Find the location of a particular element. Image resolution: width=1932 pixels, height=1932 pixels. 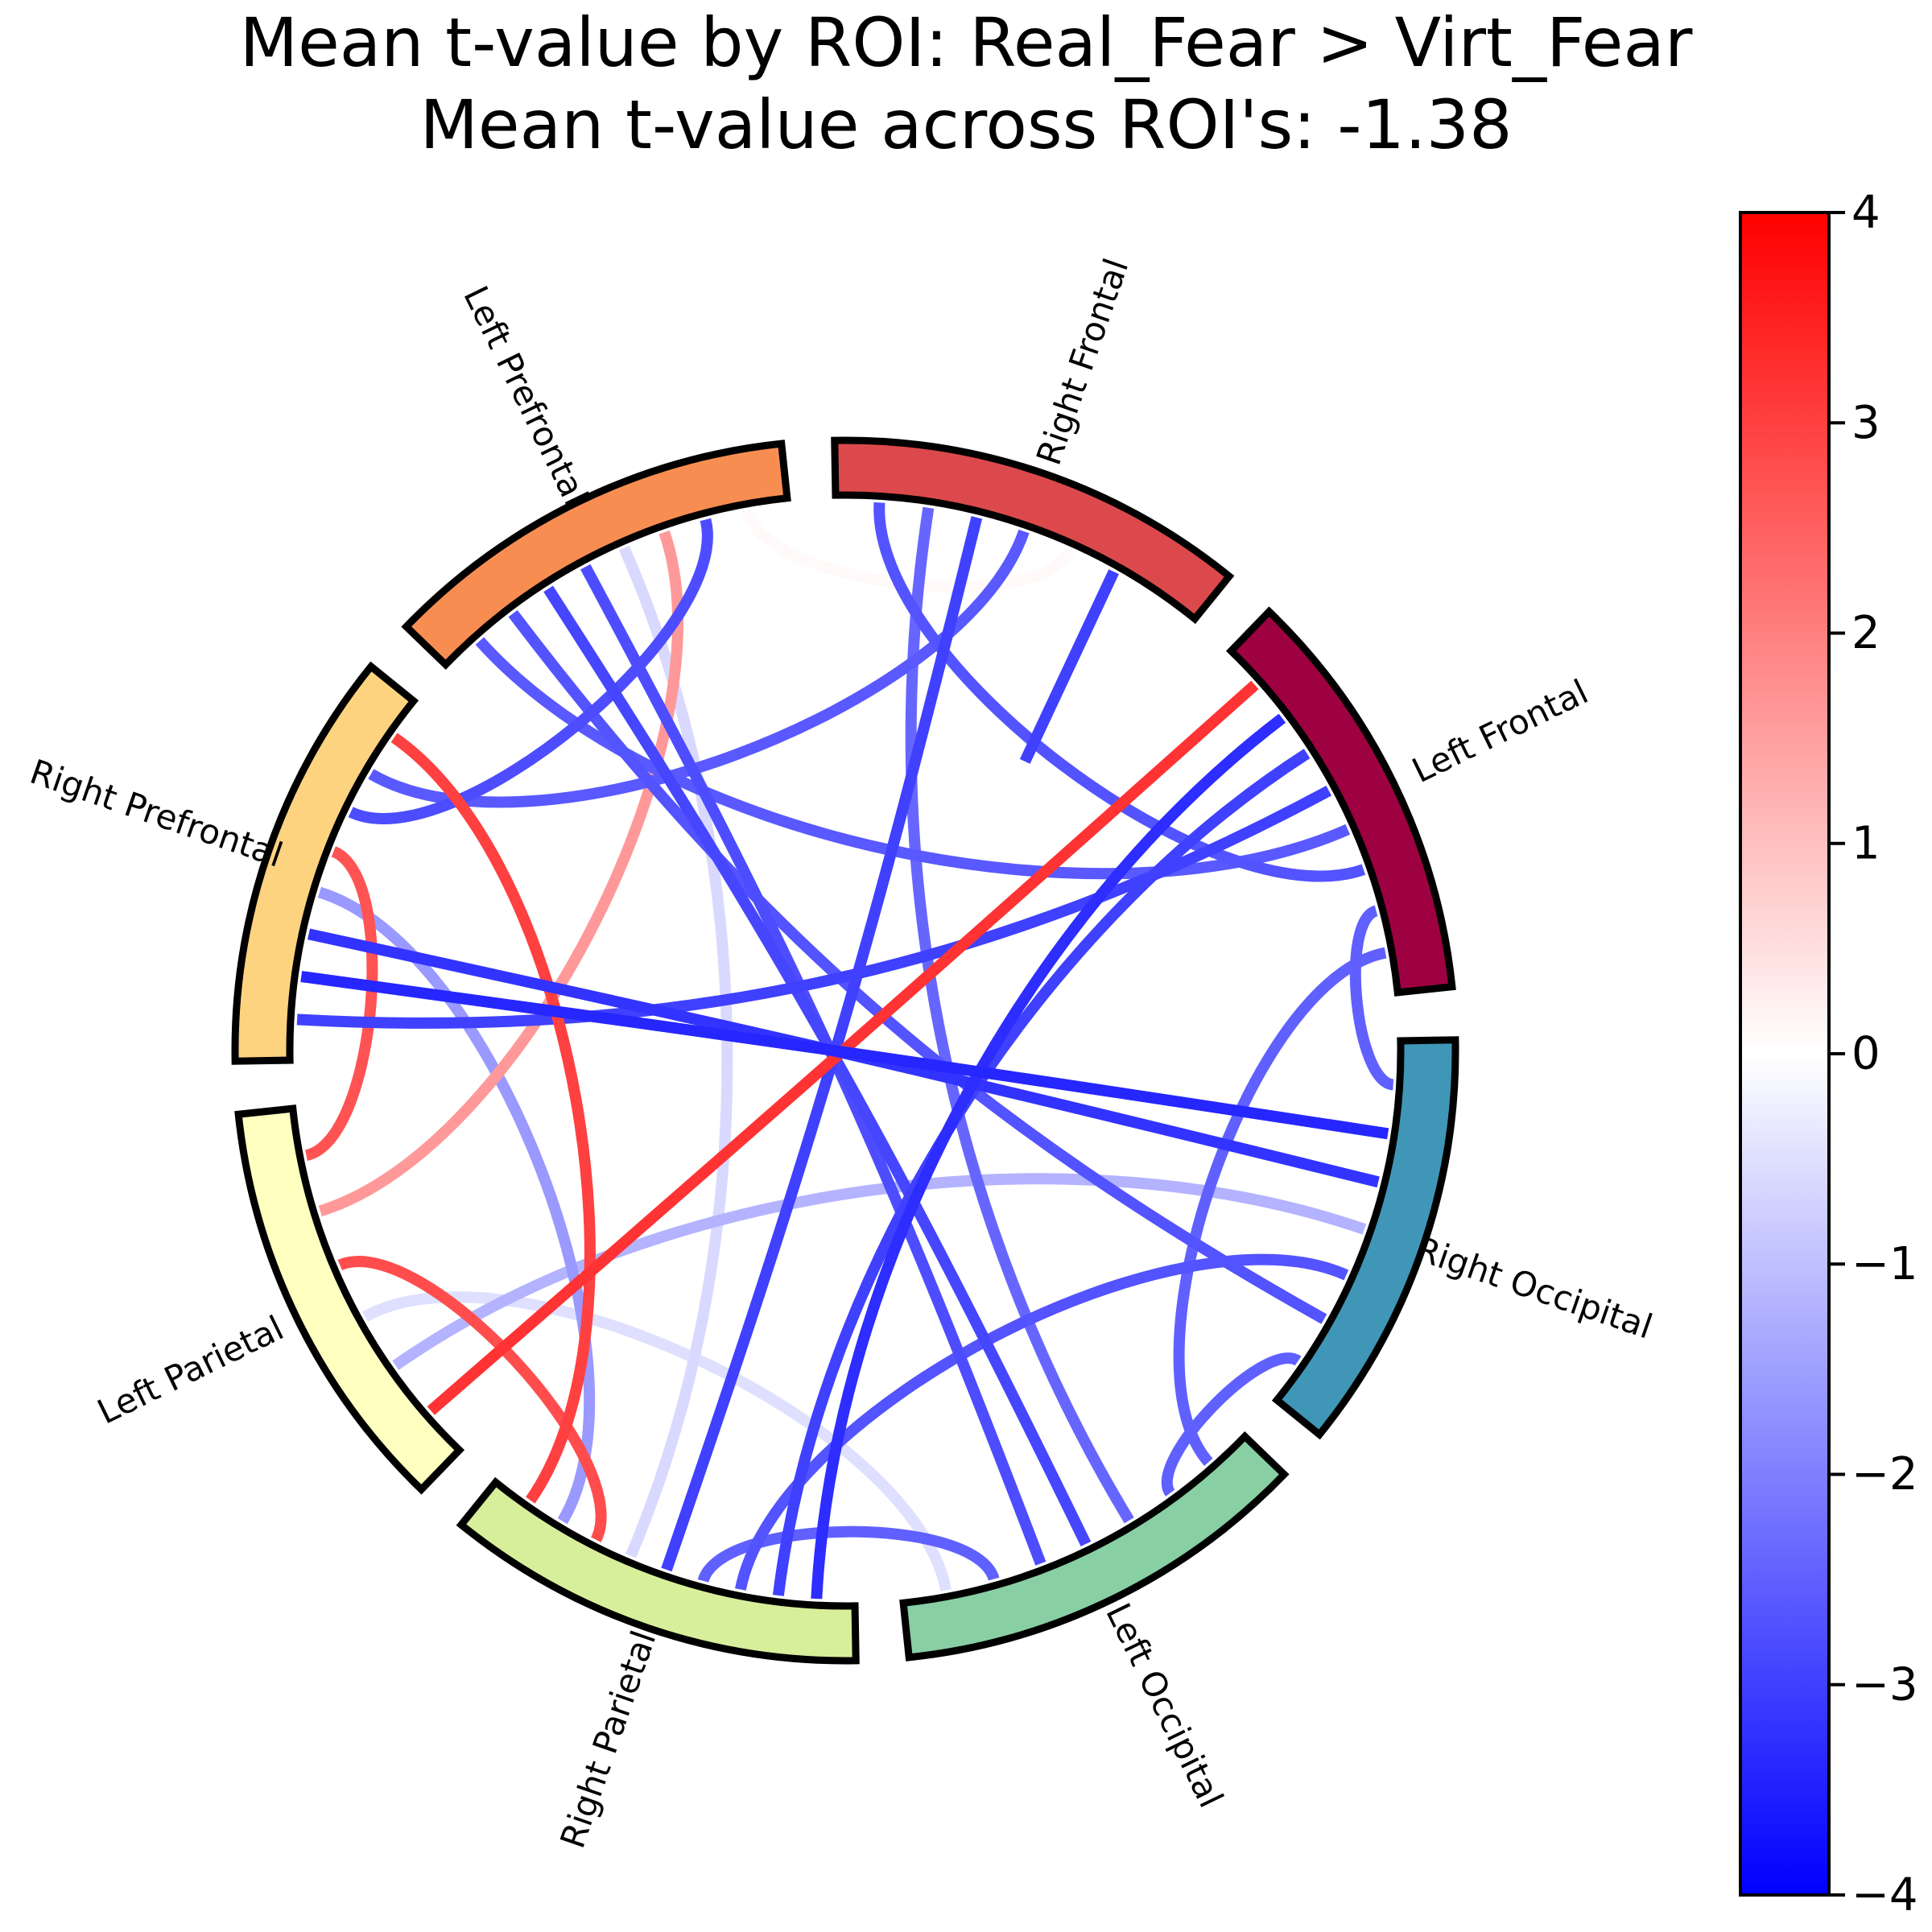

edge-left-occipital-to-right-parietal is located at coordinates (848, 1554).